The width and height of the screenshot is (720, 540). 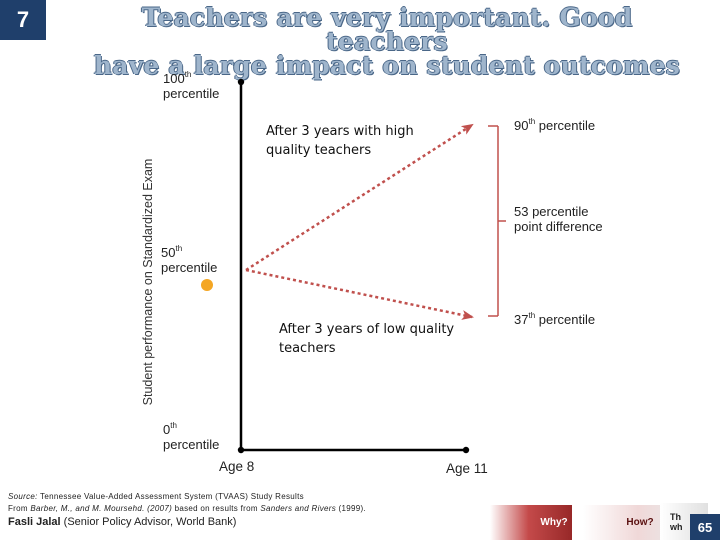 What do you see at coordinates (179, 248) in the screenshot?
I see `label-50-sup: th` at bounding box center [179, 248].